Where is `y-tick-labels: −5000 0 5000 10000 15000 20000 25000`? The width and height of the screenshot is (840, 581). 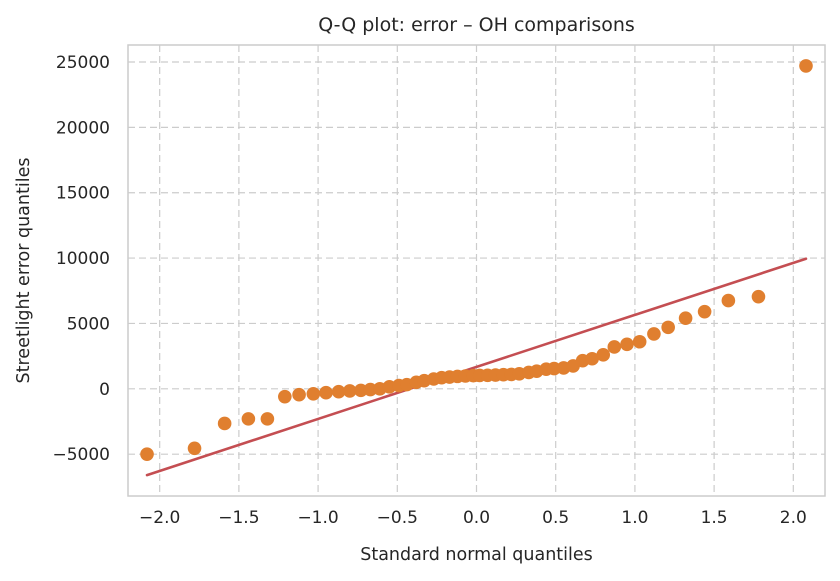 y-tick-labels: −5000 0 5000 10000 15000 20000 25000 is located at coordinates (81, 259).